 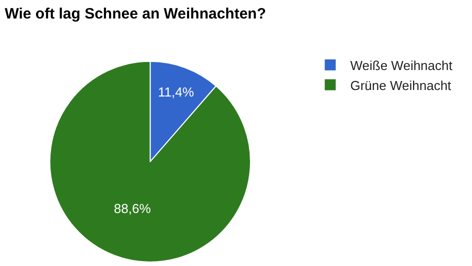 What do you see at coordinates (133, 208) in the screenshot?
I see `data-label: 88,6%` at bounding box center [133, 208].